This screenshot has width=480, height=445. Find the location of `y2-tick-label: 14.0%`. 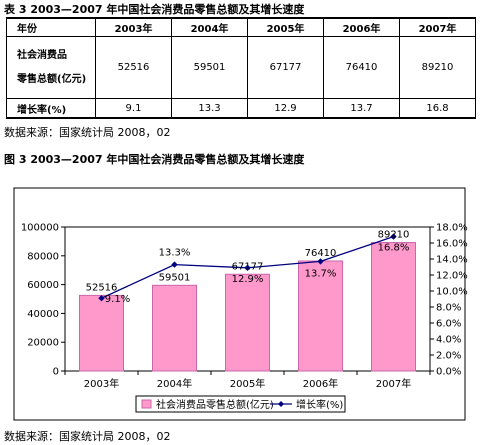

y2-tick-label: 14.0% is located at coordinates (452, 260).